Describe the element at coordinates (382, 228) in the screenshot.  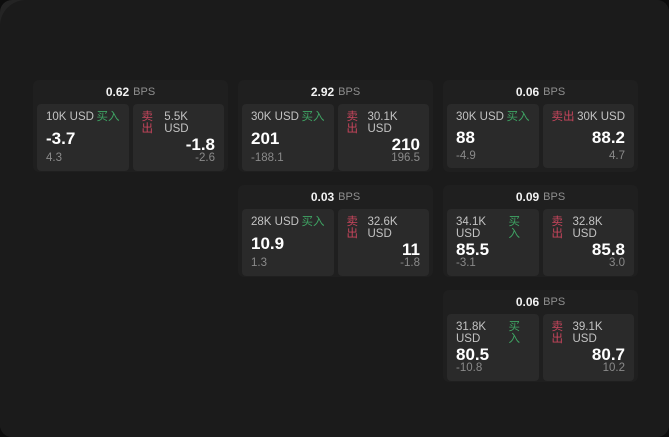
I see `sell-amount: 32.6K USD` at that location.